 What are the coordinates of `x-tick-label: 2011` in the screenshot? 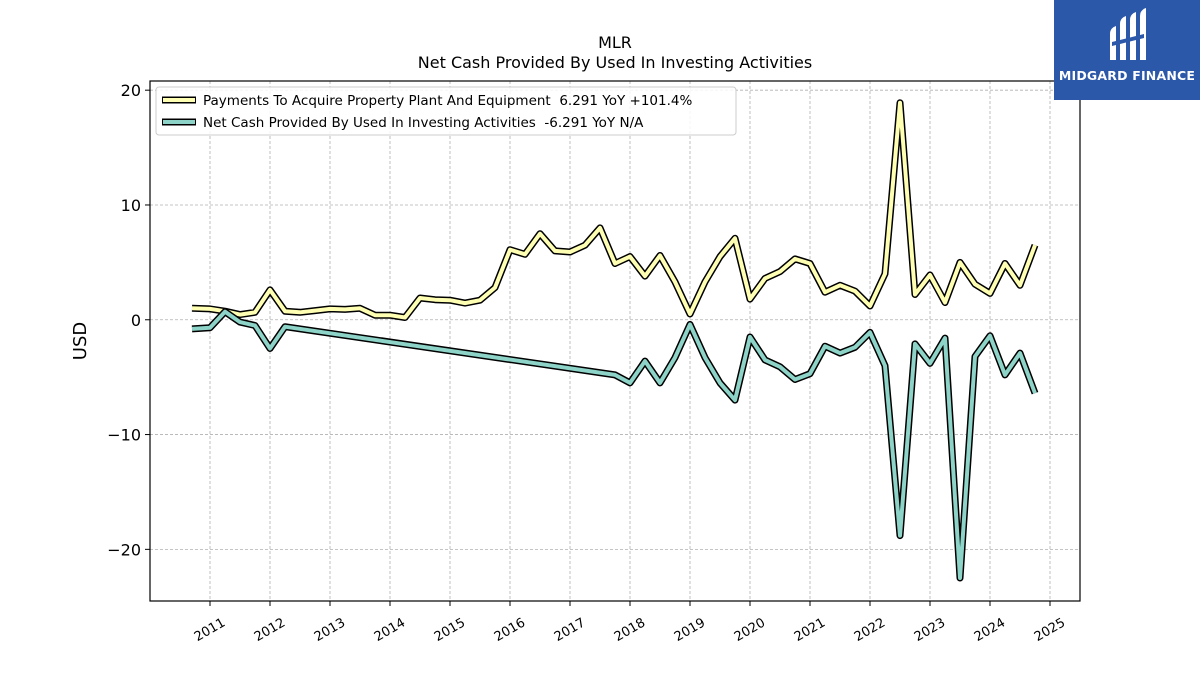 It's located at (210, 630).